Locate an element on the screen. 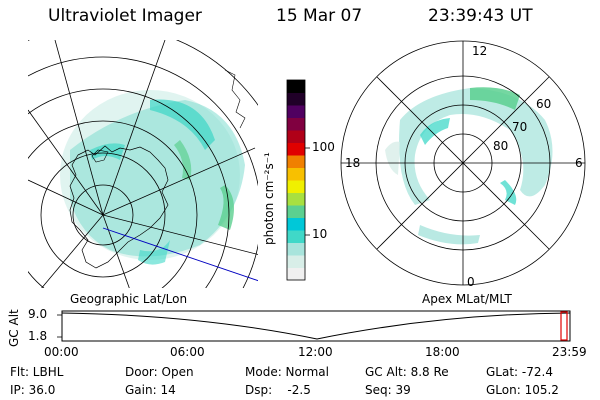 The height and width of the screenshot is (400, 600). right-panel-label: Apex MLat/MLT is located at coordinates (467, 299).